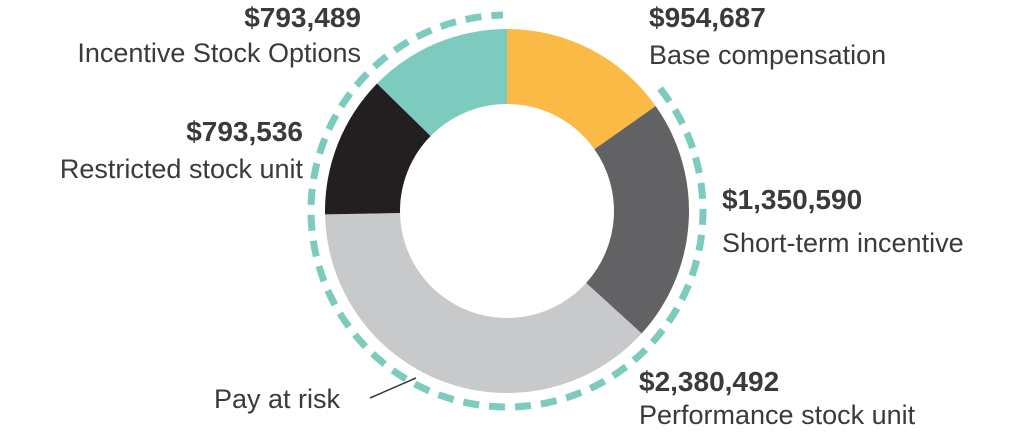 This screenshot has width=1017, height=436. I want to click on donut-slice-incentive-stock-options, so click(442, 83).